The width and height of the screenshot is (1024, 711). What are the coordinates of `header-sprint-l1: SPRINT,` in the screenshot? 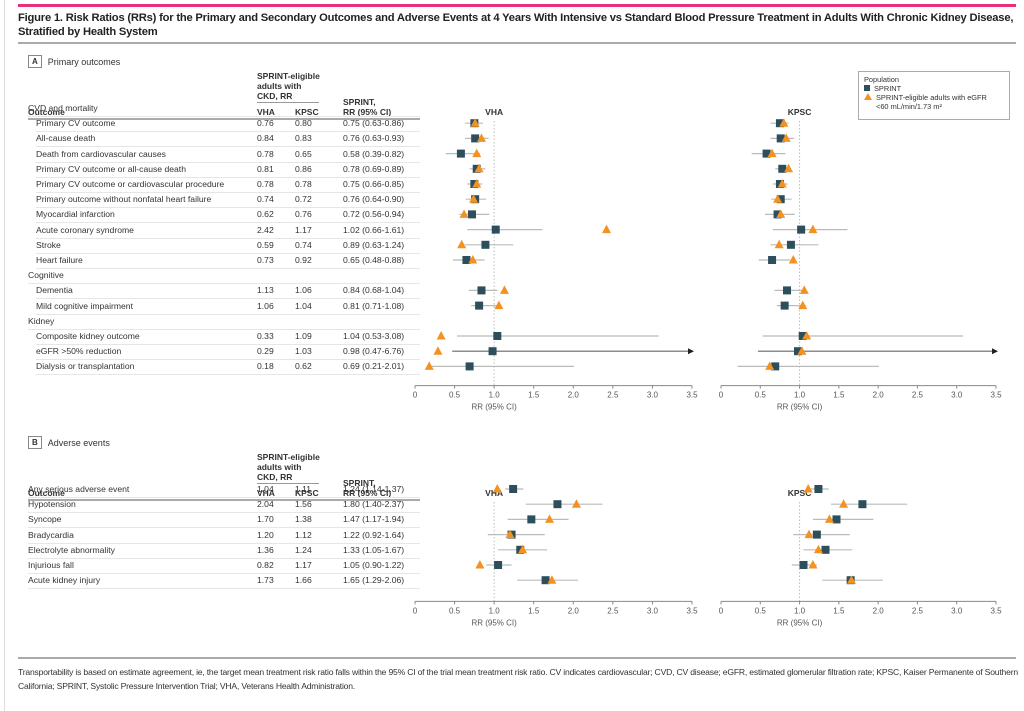 It's located at (359, 483).